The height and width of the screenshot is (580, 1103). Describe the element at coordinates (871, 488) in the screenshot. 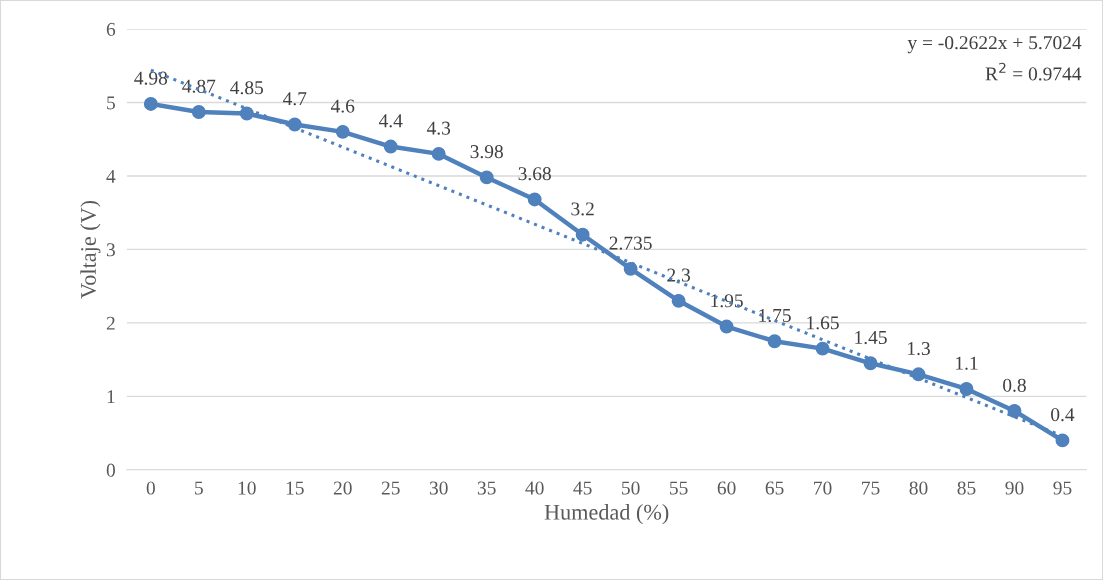

I see `x-tick-label: 75` at that location.